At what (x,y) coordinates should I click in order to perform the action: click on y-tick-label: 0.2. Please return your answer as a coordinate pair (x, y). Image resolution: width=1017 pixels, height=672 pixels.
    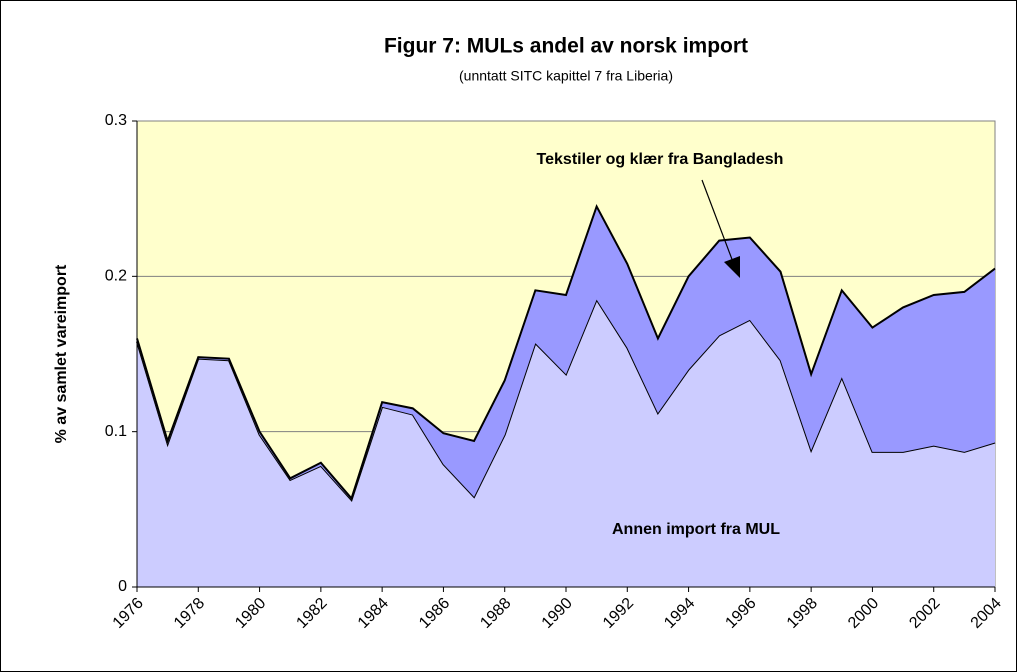
    Looking at the image, I should click on (116, 276).